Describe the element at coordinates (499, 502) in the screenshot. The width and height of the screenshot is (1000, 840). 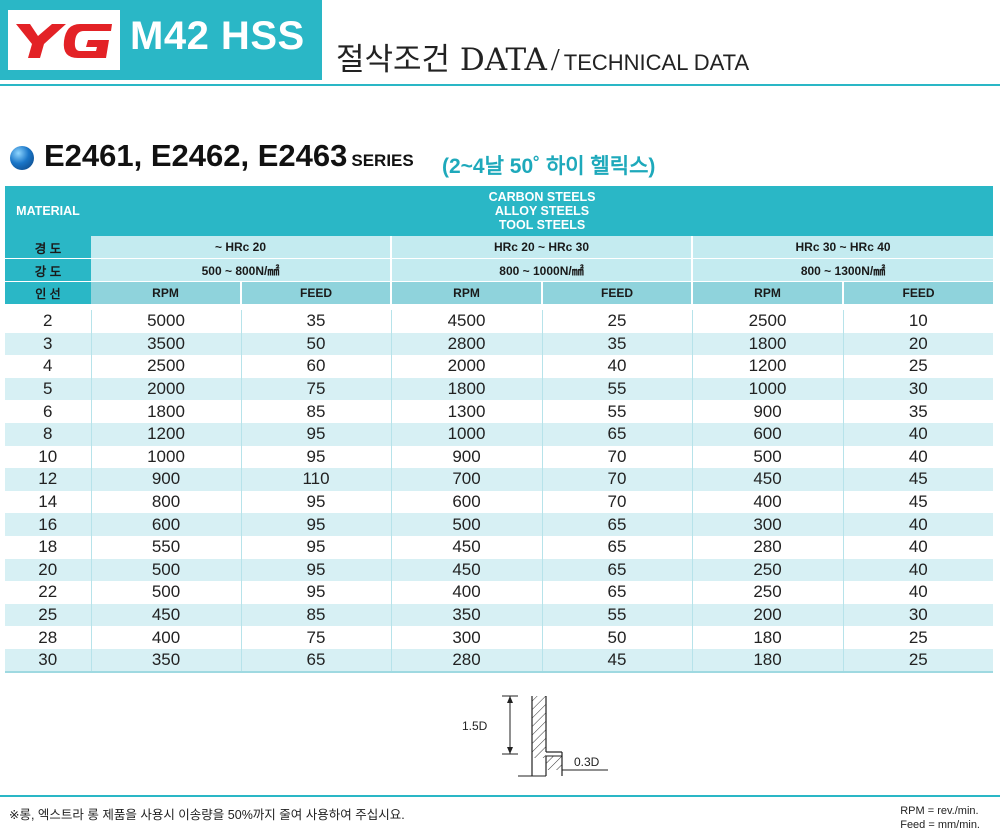
I see `table-row: 14 800 95 600 70 400 45` at that location.